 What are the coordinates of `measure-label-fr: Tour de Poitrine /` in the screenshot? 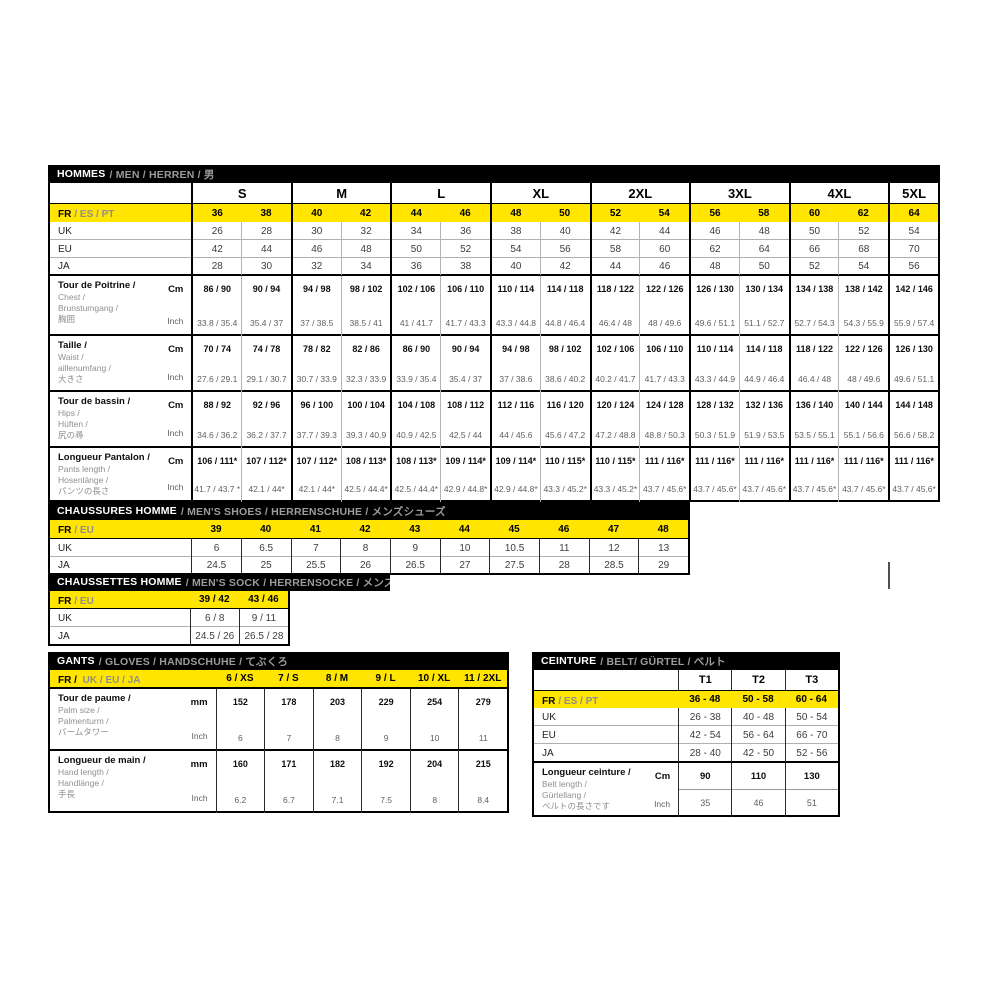 It's located at (97, 285).